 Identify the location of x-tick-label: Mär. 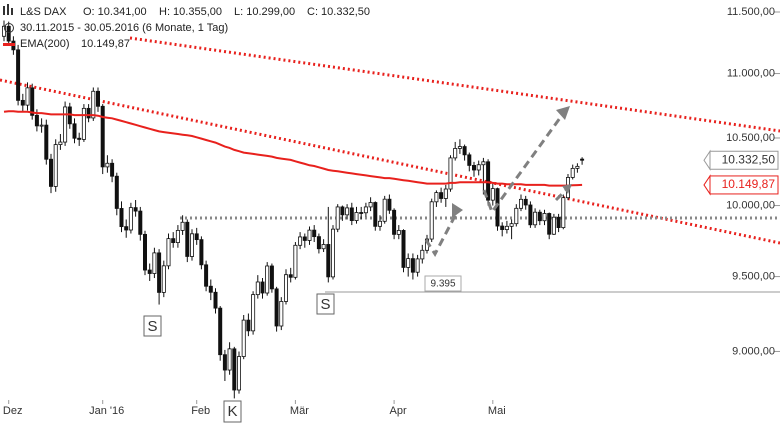
(299, 411).